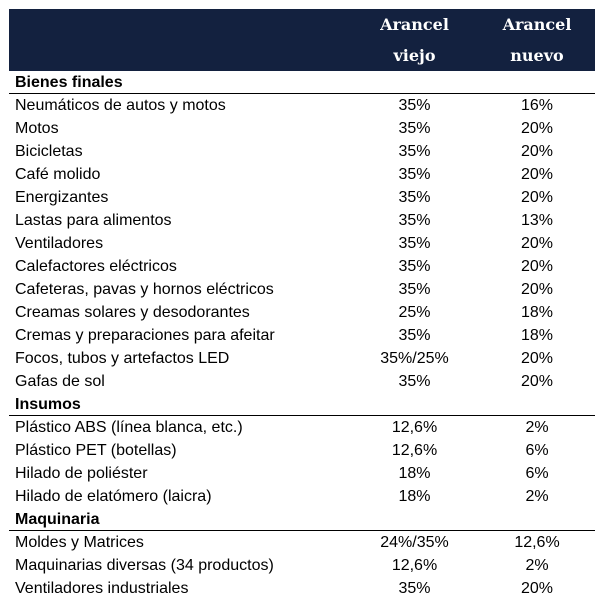 The height and width of the screenshot is (607, 604). Describe the element at coordinates (102, 588) in the screenshot. I see `product-name: Ventiladores industriales` at that location.